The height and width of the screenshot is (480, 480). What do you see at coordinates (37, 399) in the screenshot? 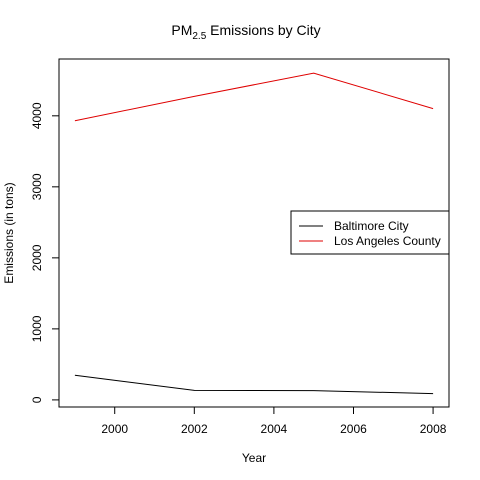
I see `y-tick-label: 0` at bounding box center [37, 399].